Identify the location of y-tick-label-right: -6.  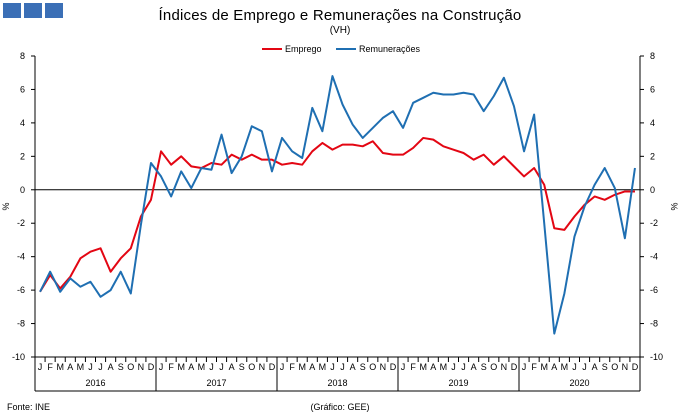
(654, 290).